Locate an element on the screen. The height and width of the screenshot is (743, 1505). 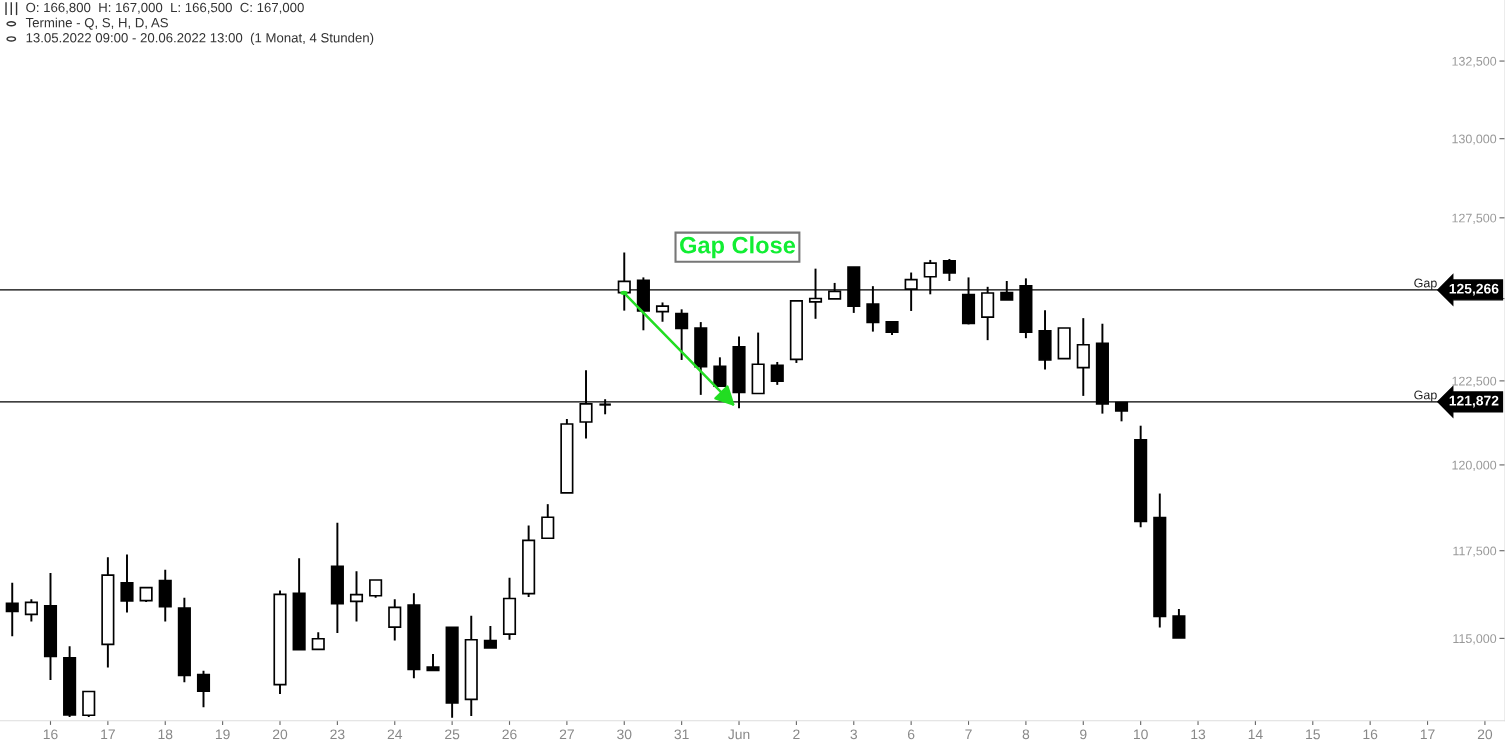
x-tick-label: 9 is located at coordinates (1083, 734).